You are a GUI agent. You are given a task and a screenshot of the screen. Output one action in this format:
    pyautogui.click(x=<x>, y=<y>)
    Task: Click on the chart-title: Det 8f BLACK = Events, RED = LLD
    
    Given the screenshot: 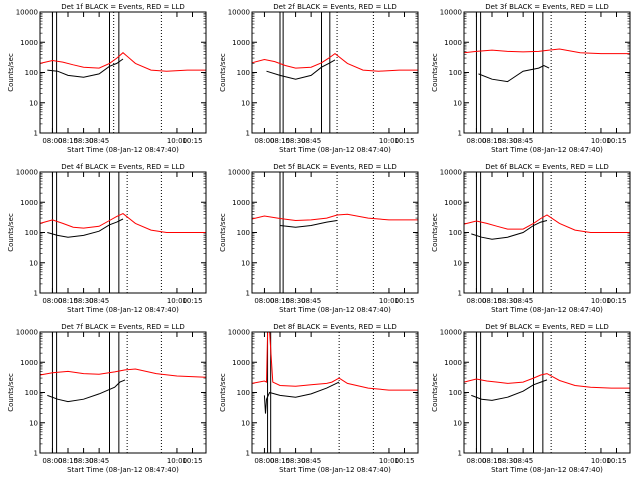 What is the action you would take?
    pyautogui.click(x=334, y=327)
    